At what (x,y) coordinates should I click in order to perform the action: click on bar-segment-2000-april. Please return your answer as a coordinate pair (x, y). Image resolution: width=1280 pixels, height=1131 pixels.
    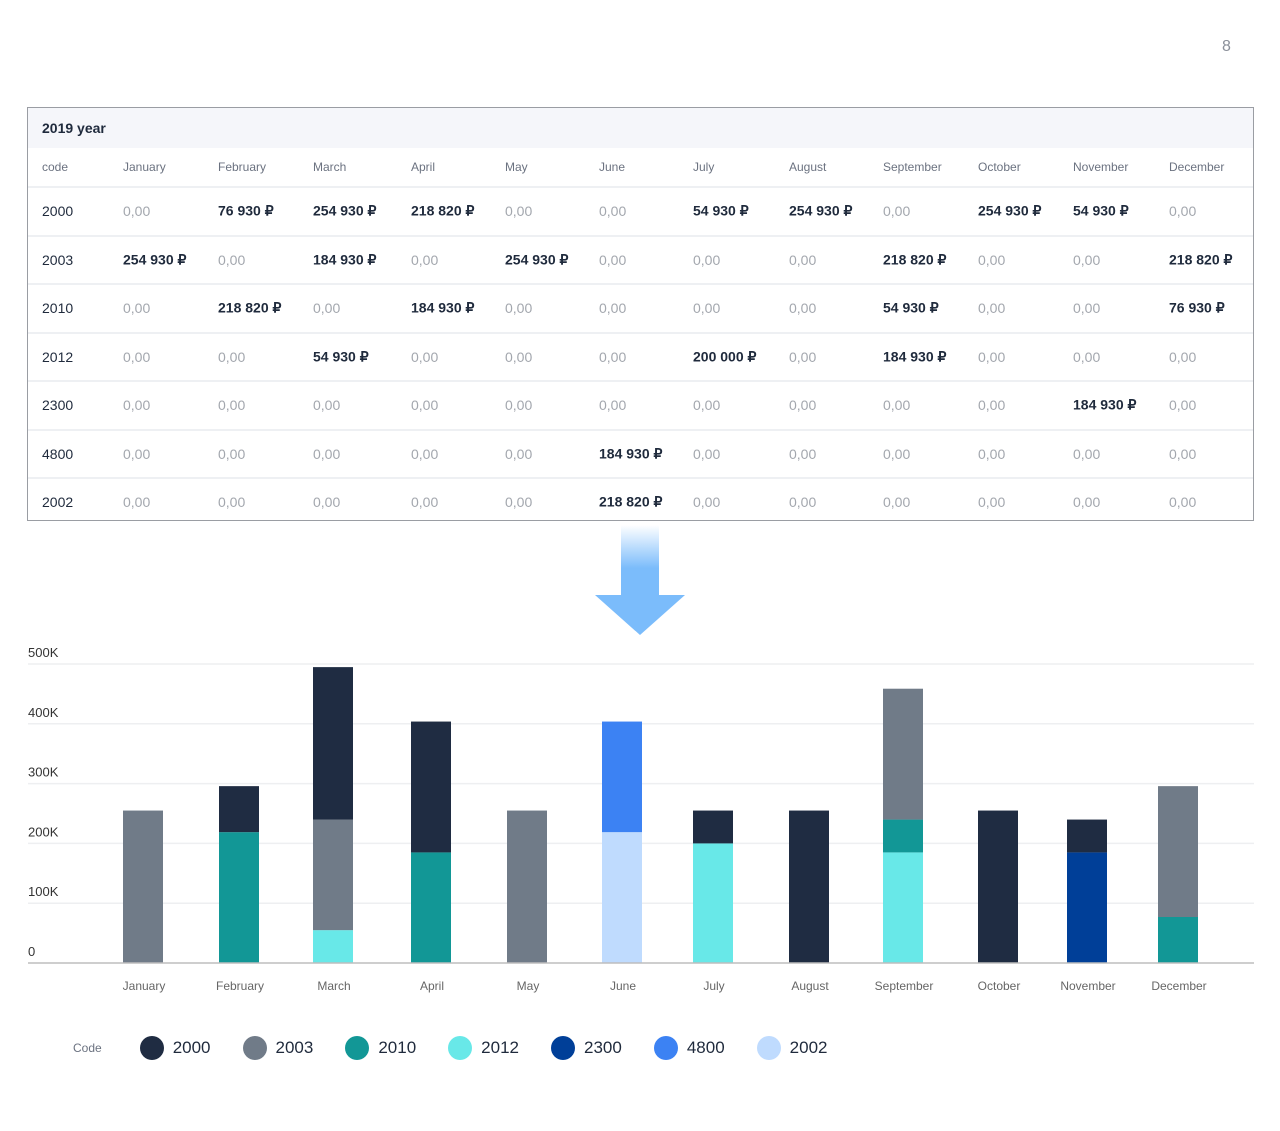
    Looking at the image, I should click on (431, 787).